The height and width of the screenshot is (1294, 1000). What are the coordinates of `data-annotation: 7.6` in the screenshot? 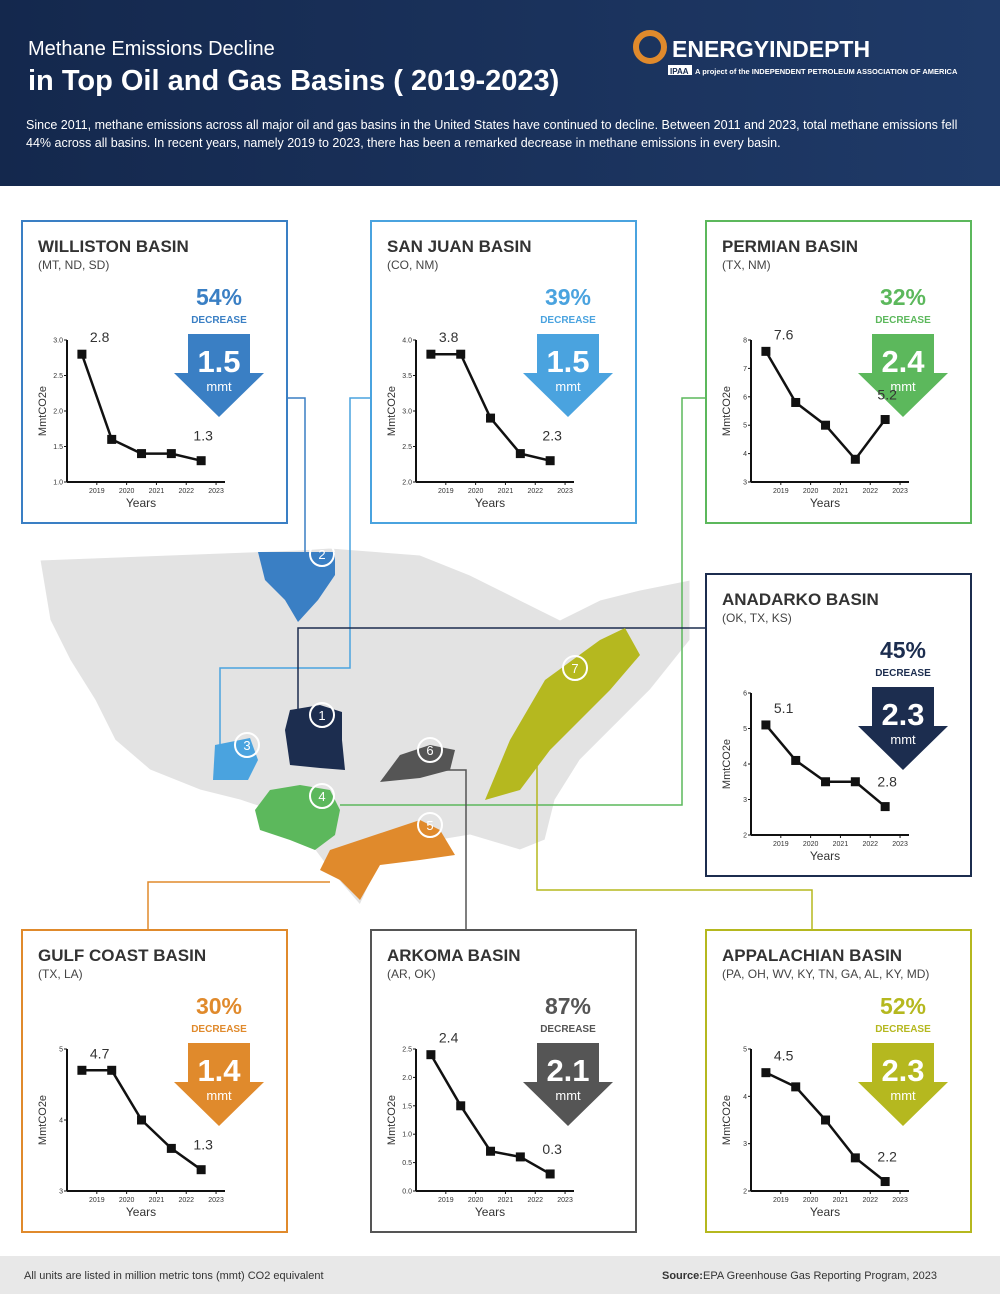 It's located at (784, 334).